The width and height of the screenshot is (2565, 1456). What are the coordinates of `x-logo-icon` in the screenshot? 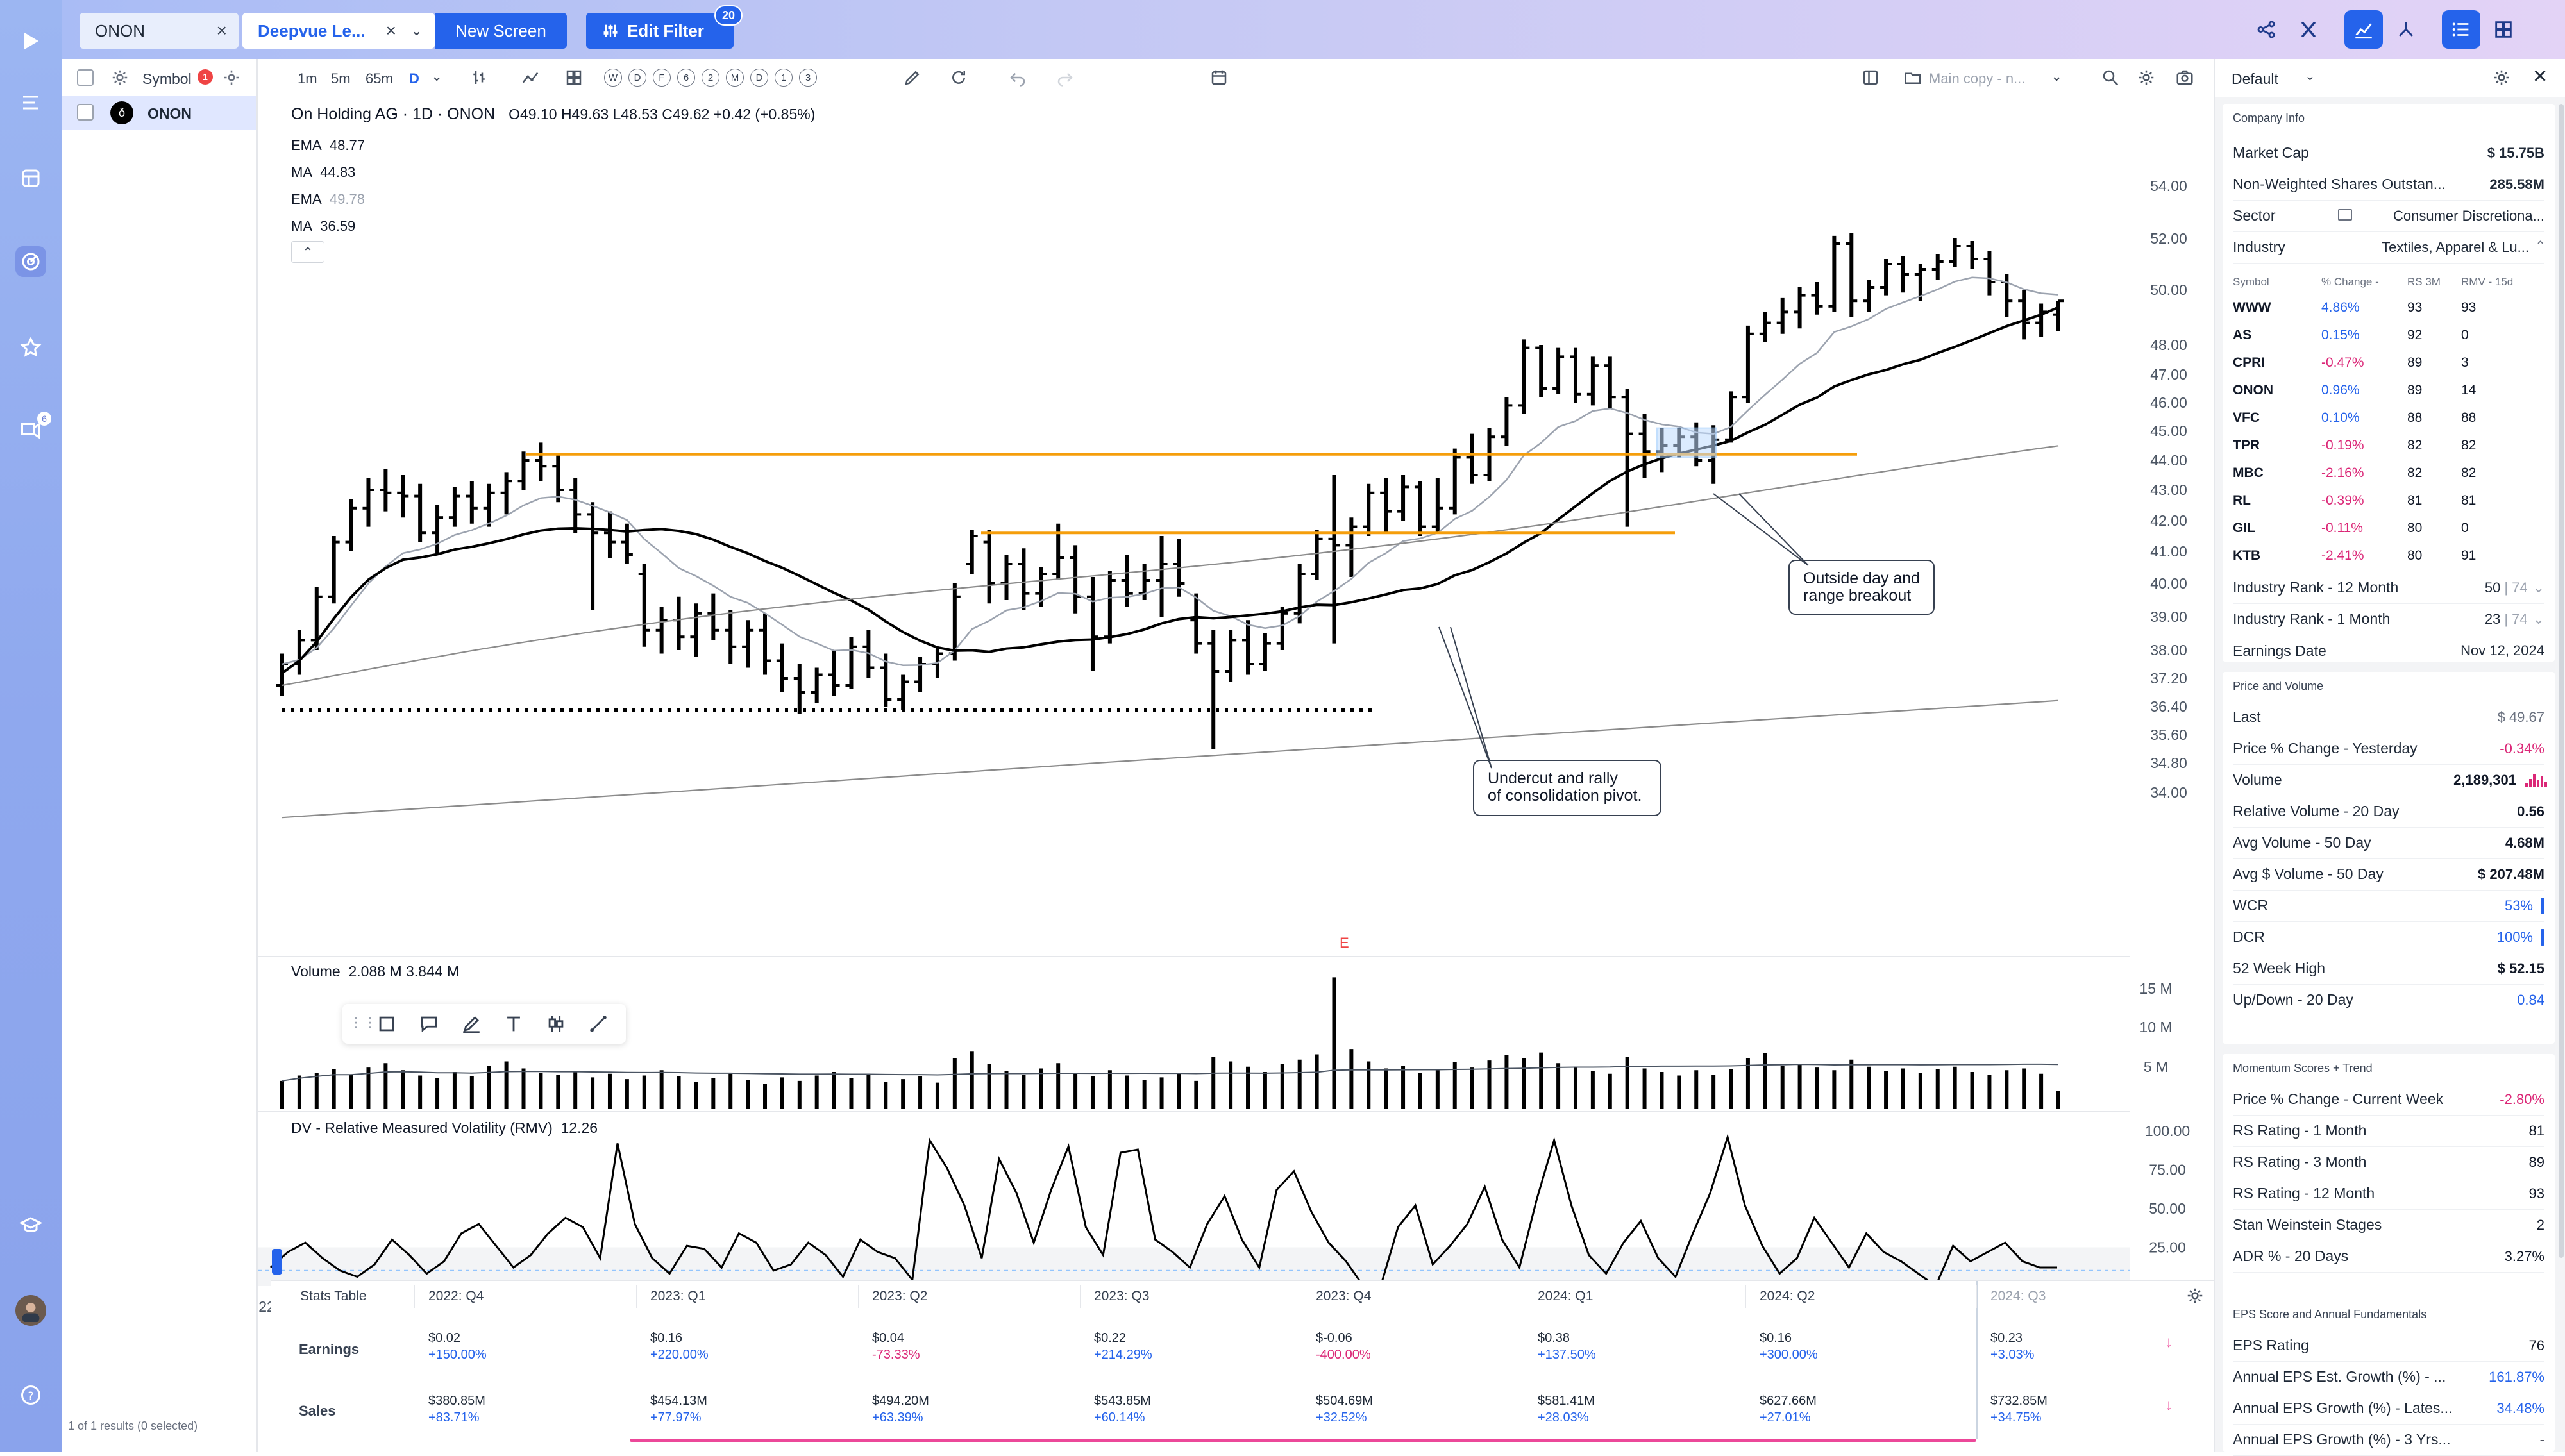 It's located at (2308, 29).